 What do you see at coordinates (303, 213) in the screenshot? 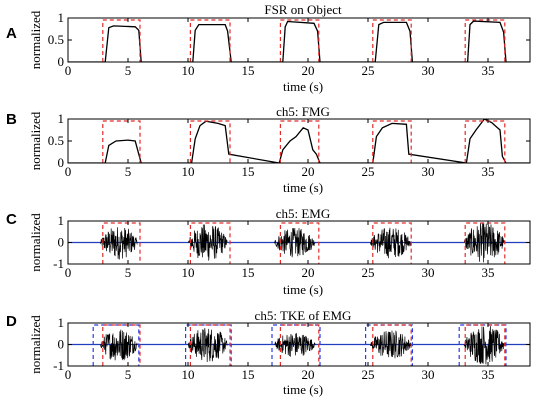
I see `panel-title: ch5: EMG` at bounding box center [303, 213].